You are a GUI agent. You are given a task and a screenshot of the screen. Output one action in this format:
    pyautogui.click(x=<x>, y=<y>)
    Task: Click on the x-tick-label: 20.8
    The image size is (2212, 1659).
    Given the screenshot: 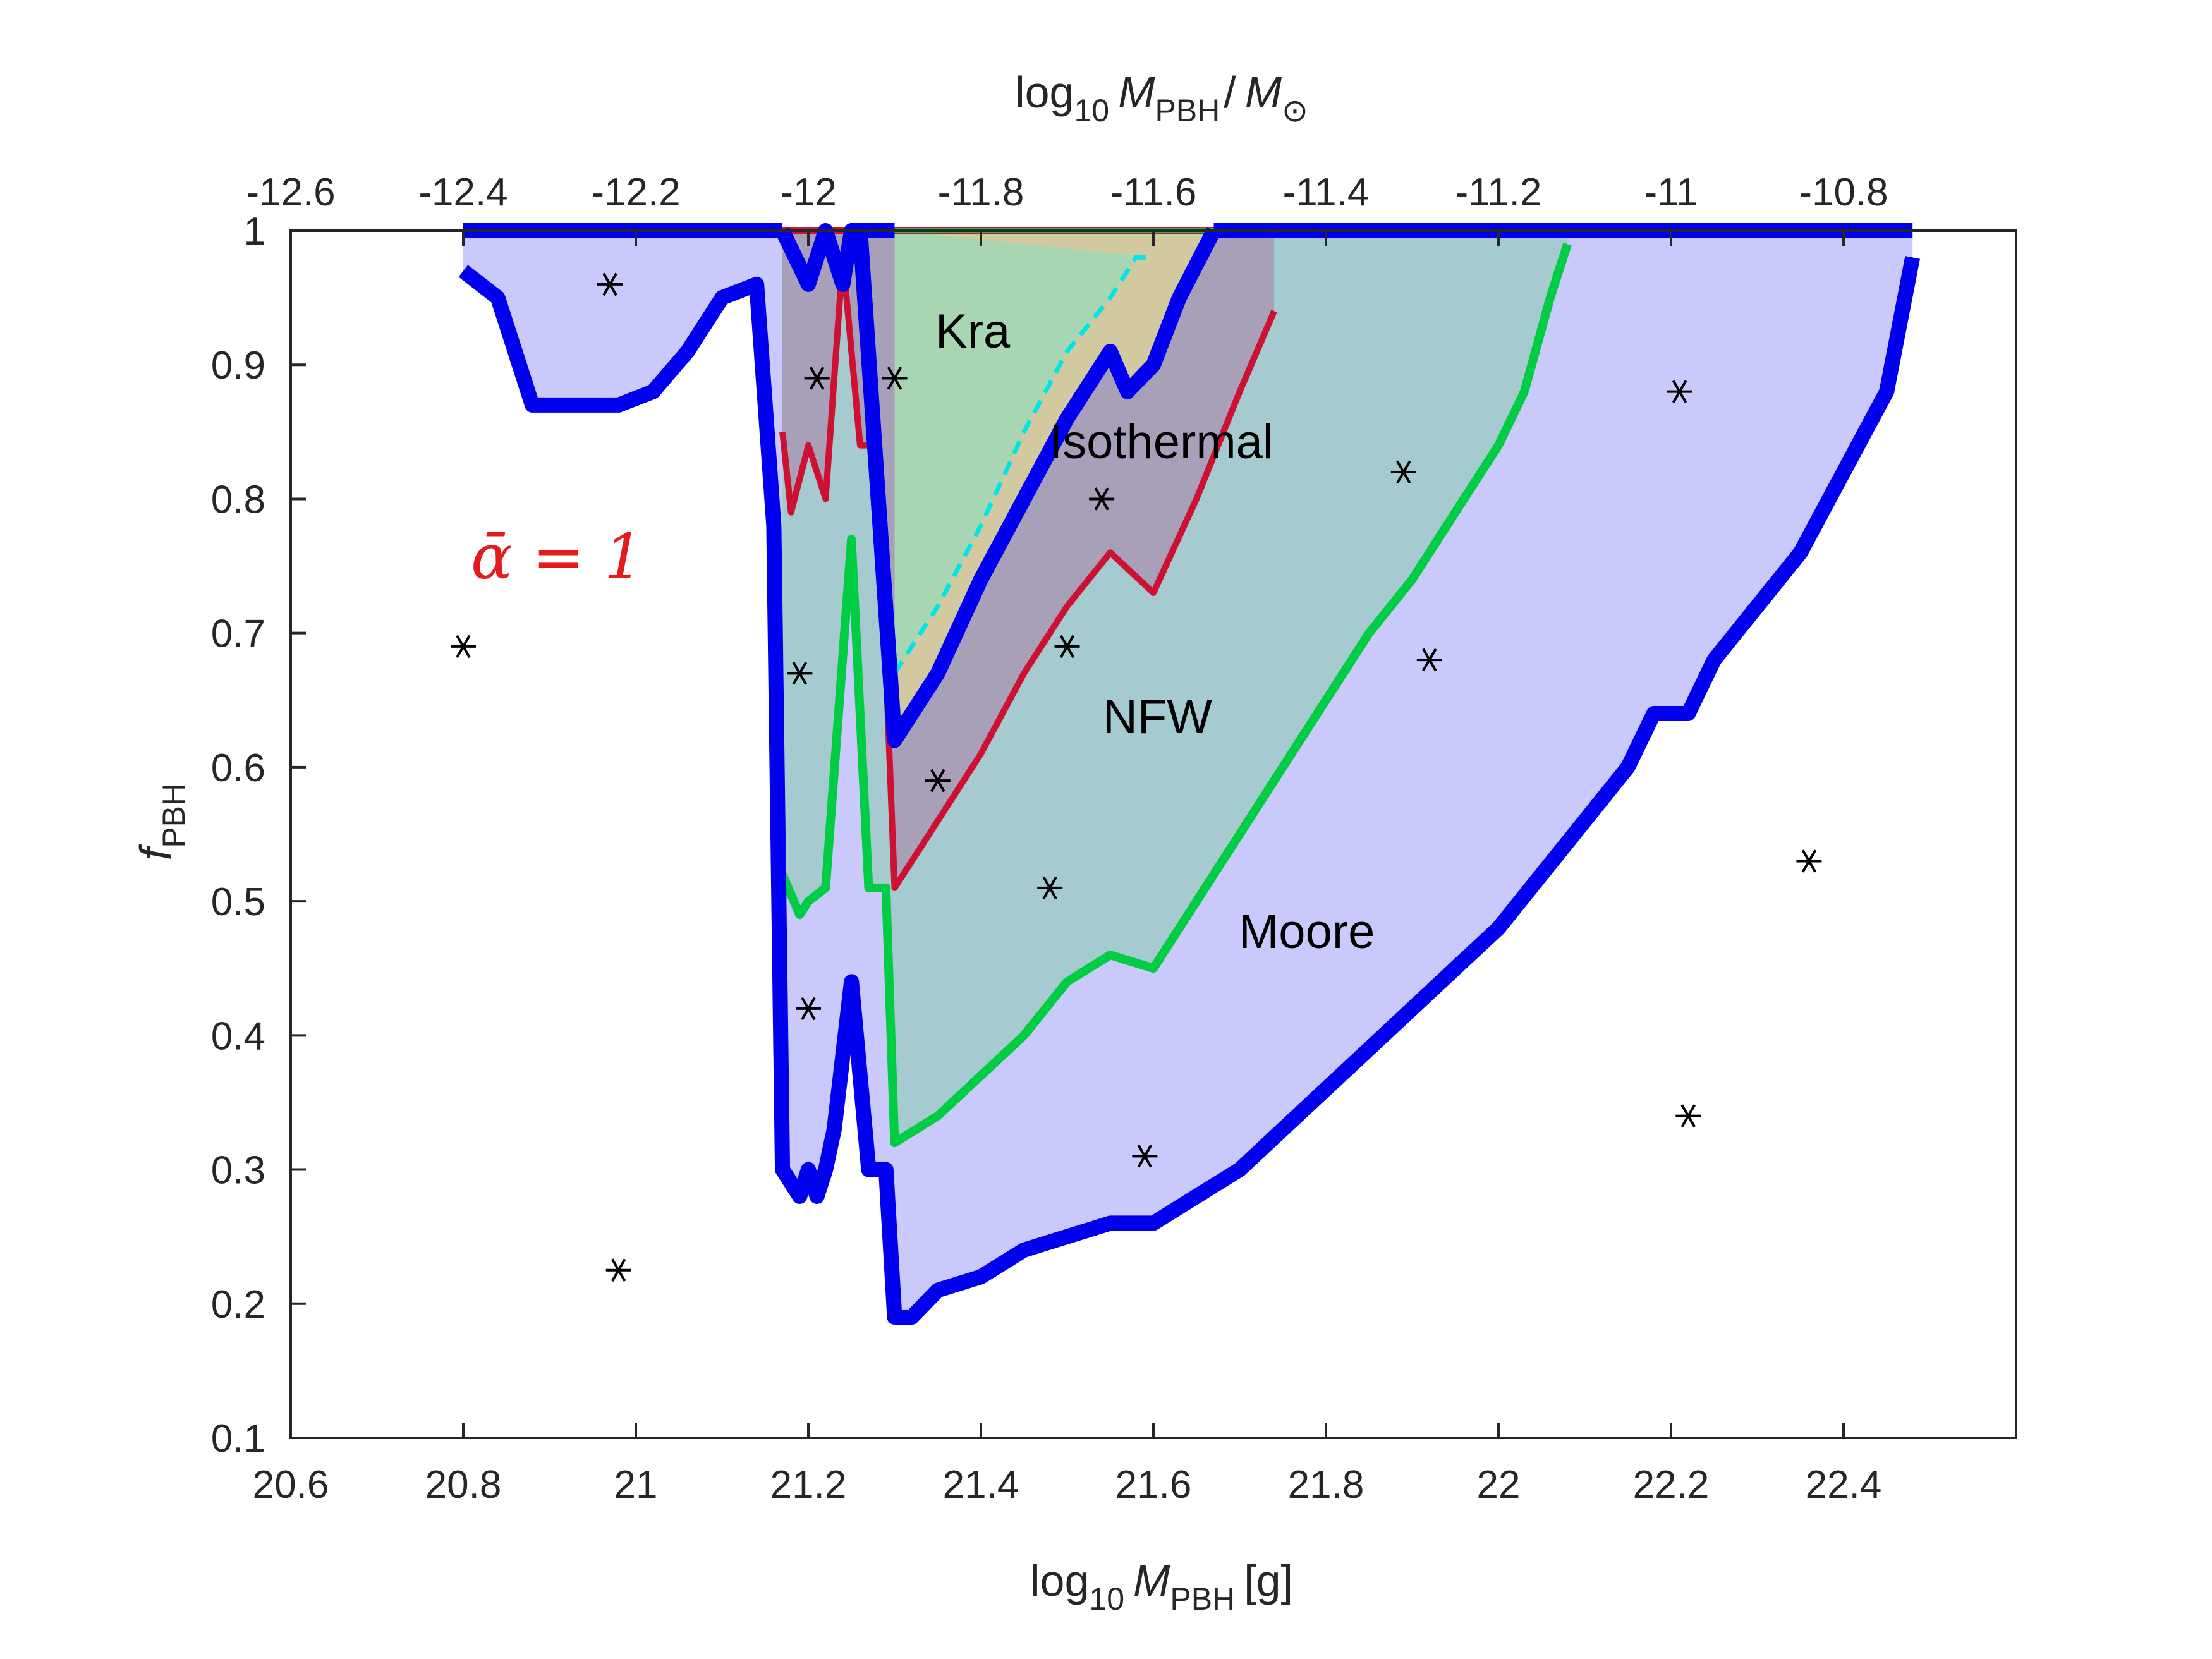 What is the action you would take?
    pyautogui.click(x=463, y=1485)
    